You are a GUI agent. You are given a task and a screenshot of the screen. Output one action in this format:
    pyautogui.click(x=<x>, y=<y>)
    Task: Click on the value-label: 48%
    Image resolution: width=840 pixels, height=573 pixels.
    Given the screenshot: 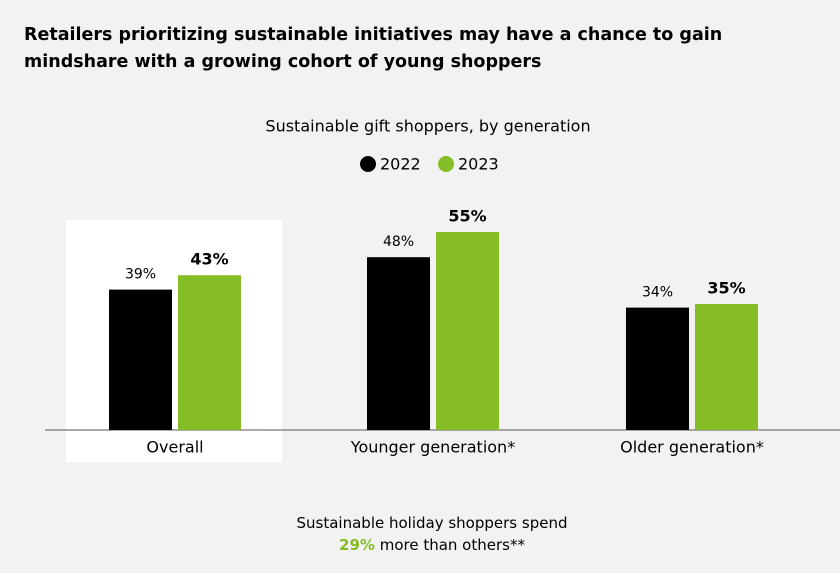 What is the action you would take?
    pyautogui.click(x=398, y=242)
    